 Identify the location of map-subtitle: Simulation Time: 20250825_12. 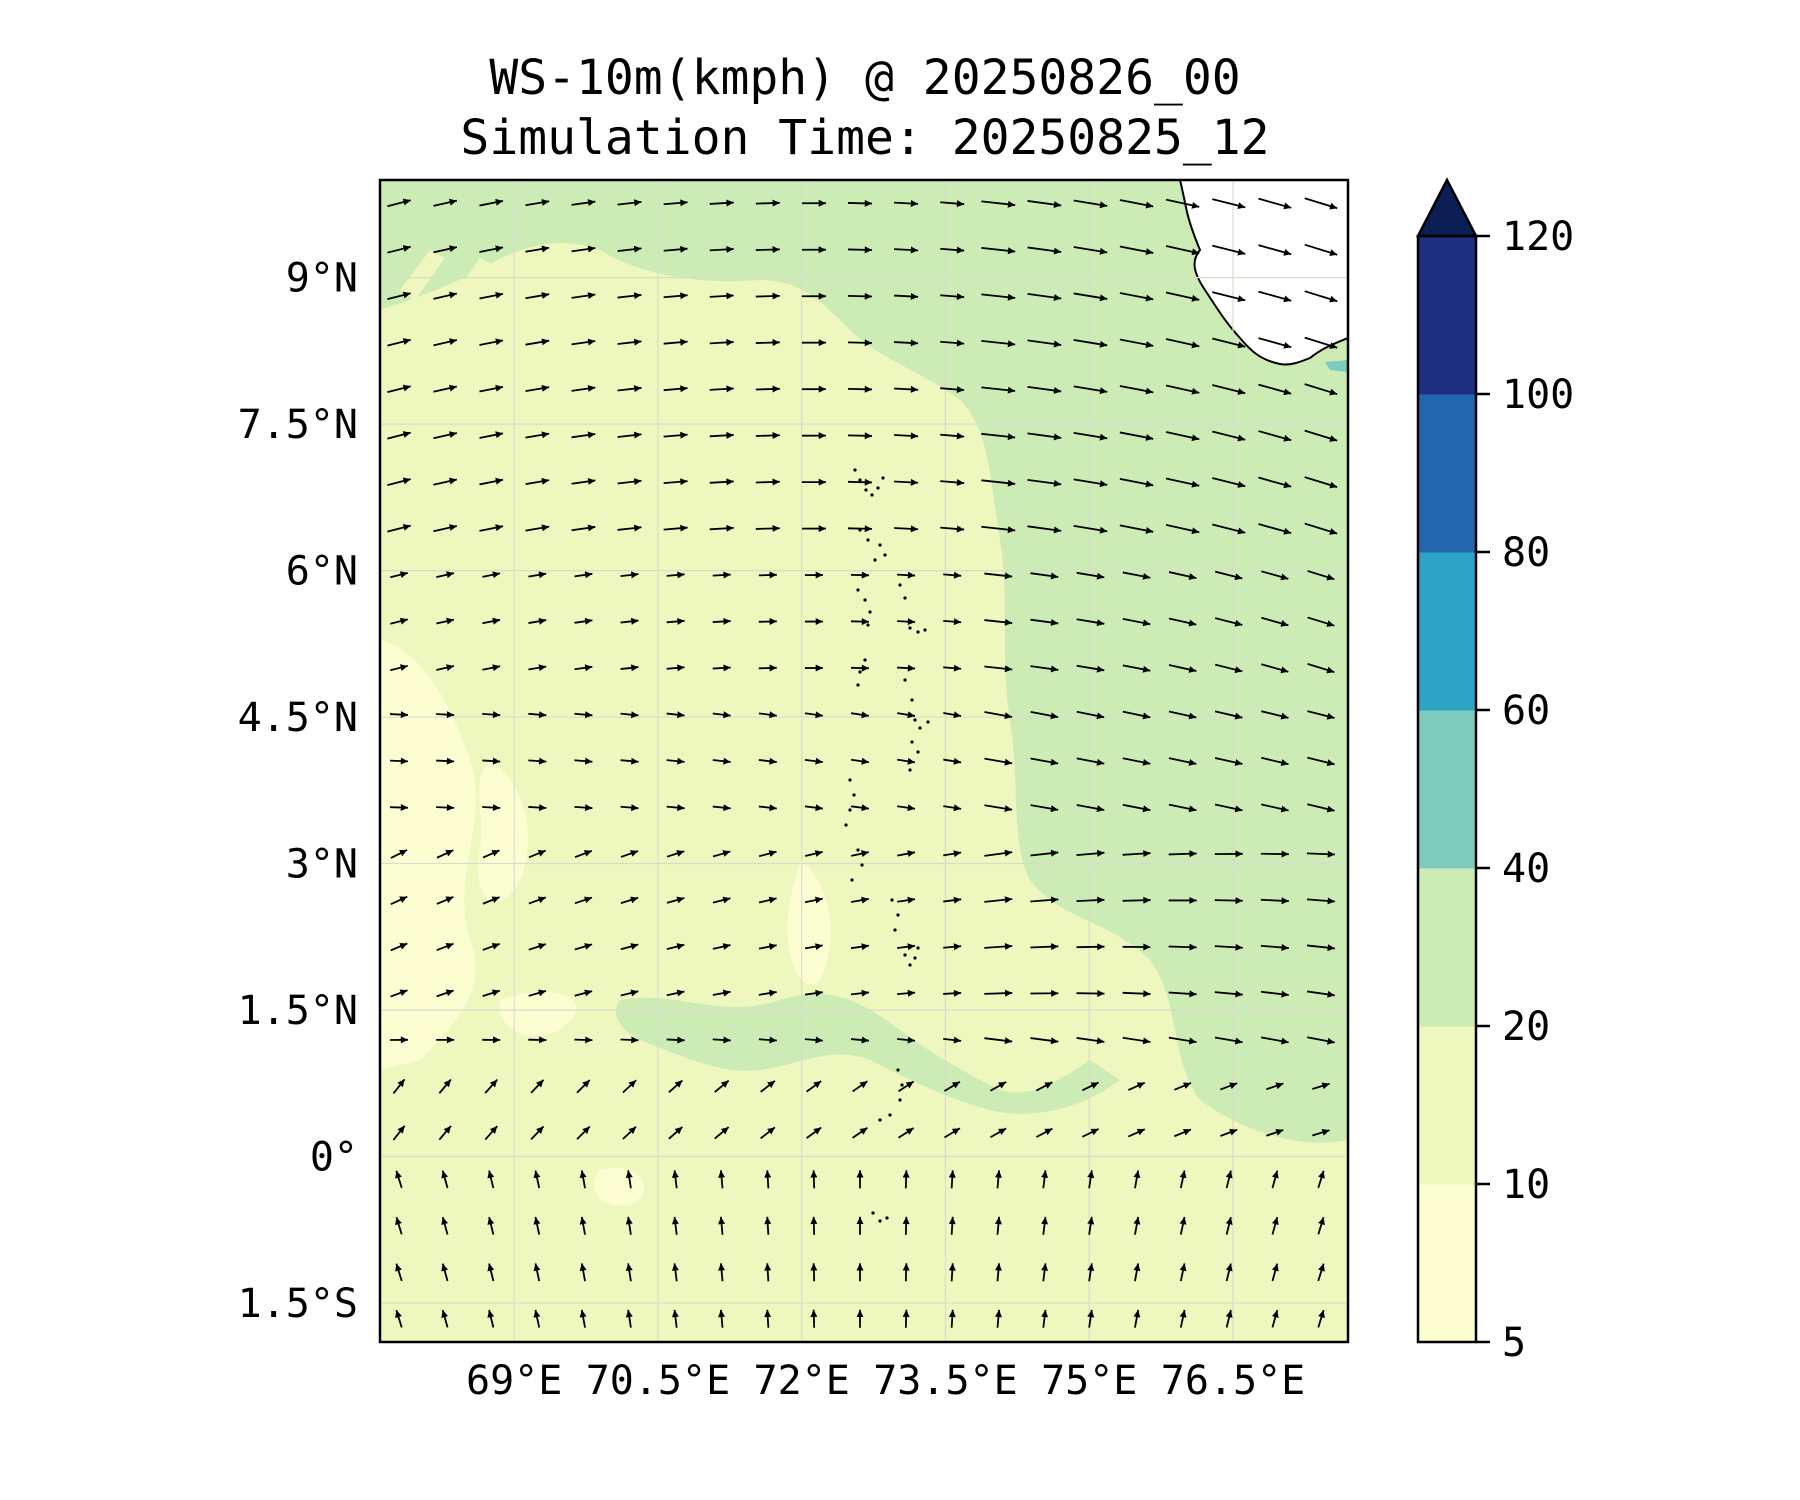
(865, 138).